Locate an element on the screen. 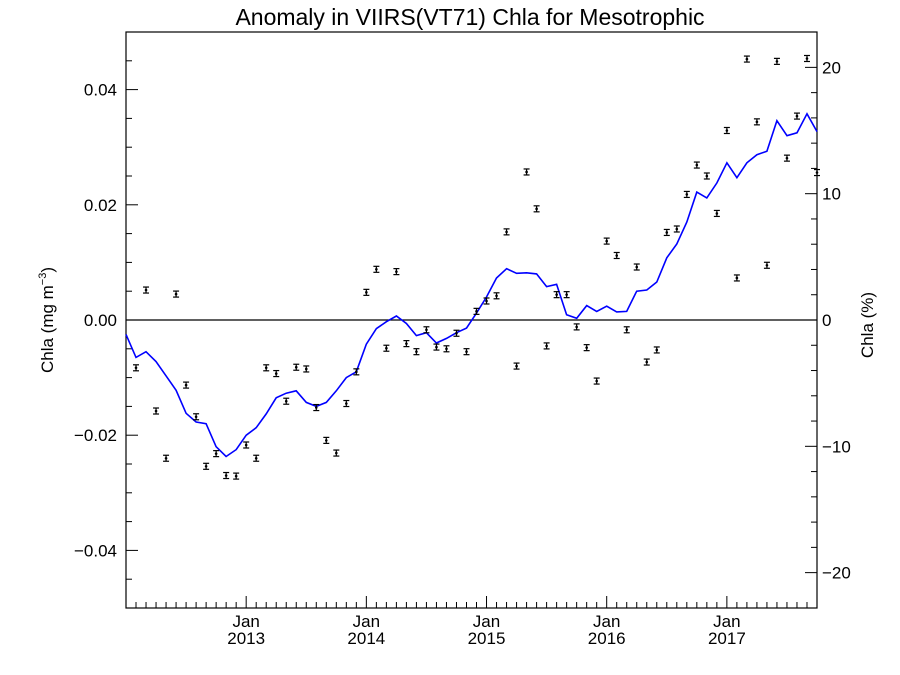 The width and height of the screenshot is (900, 675). y-tick-label-right: −10 is located at coordinates (836, 446).